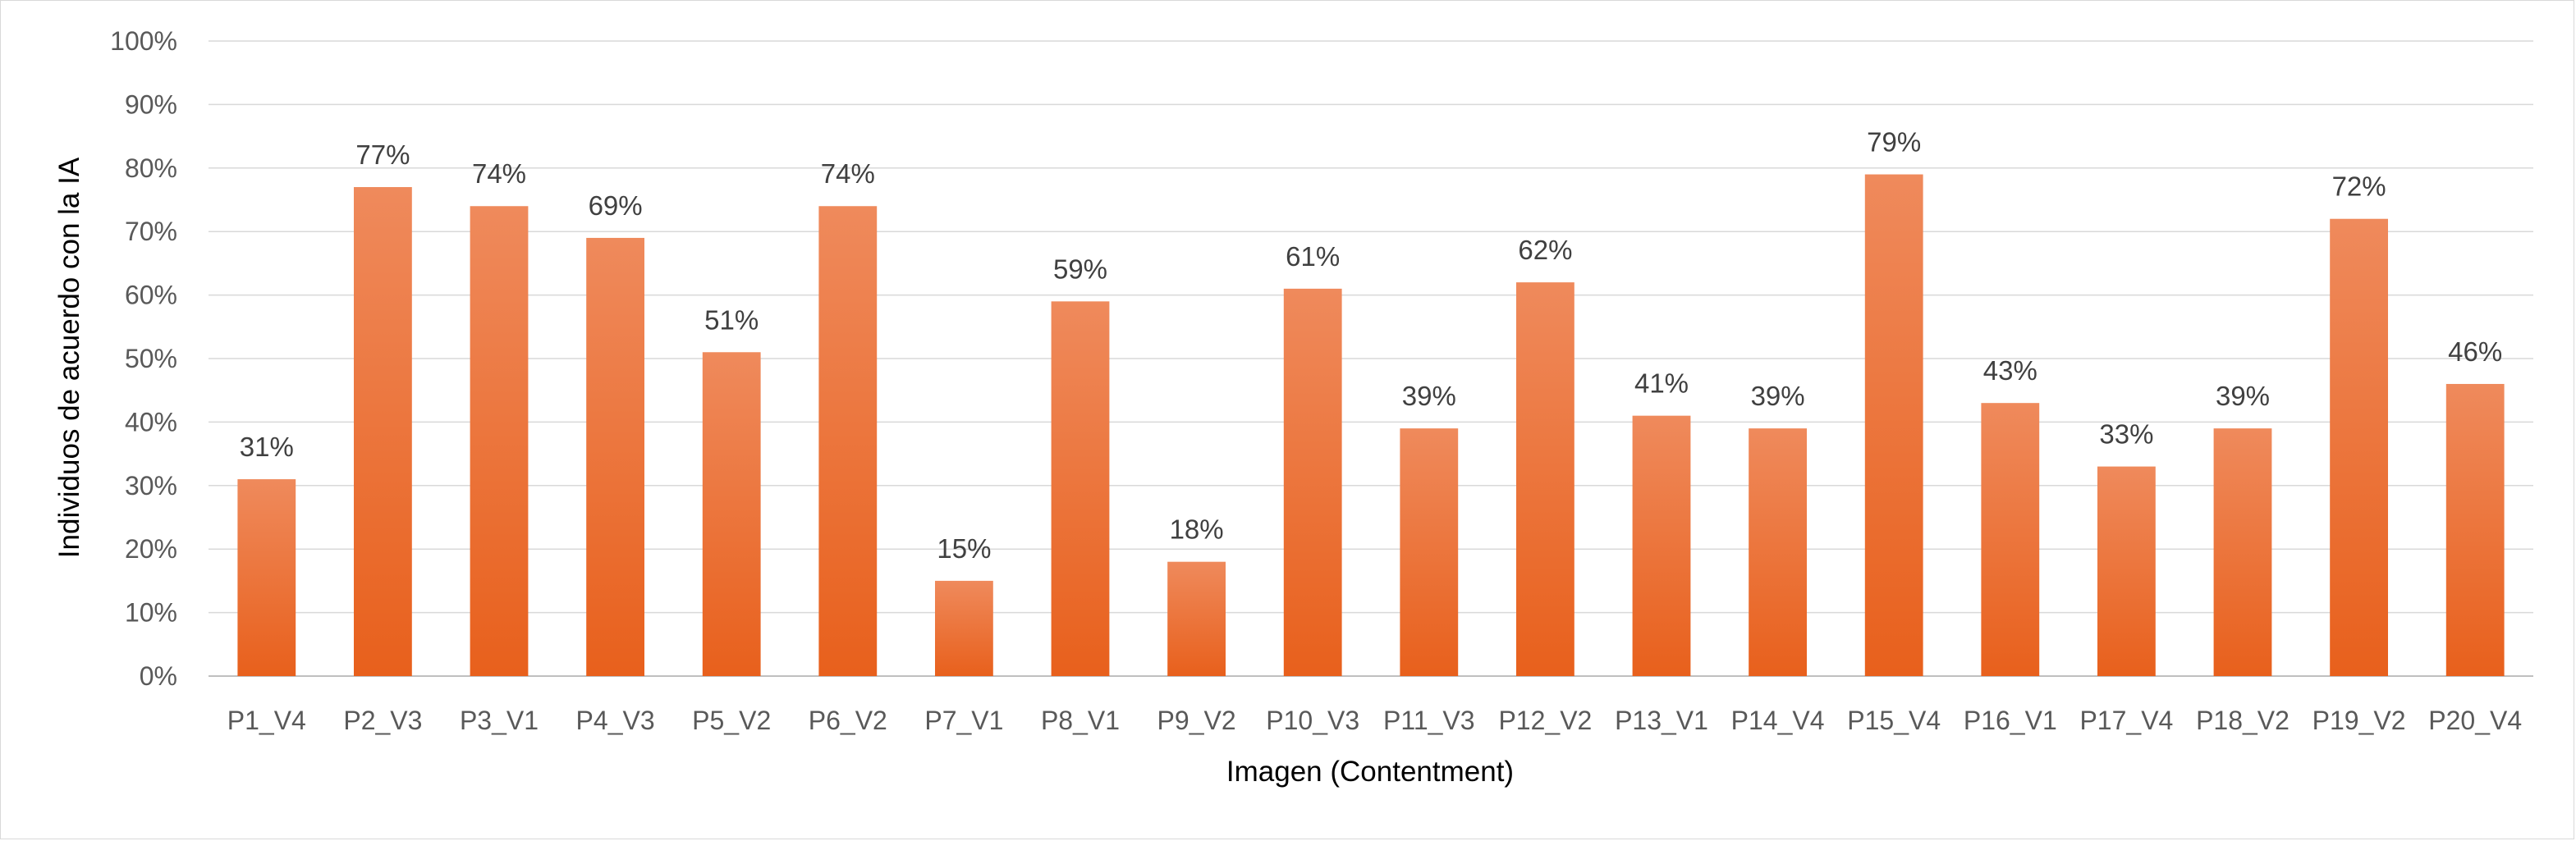  I want to click on x-tick-label-P19_V2: P19_V2, so click(2359, 720).